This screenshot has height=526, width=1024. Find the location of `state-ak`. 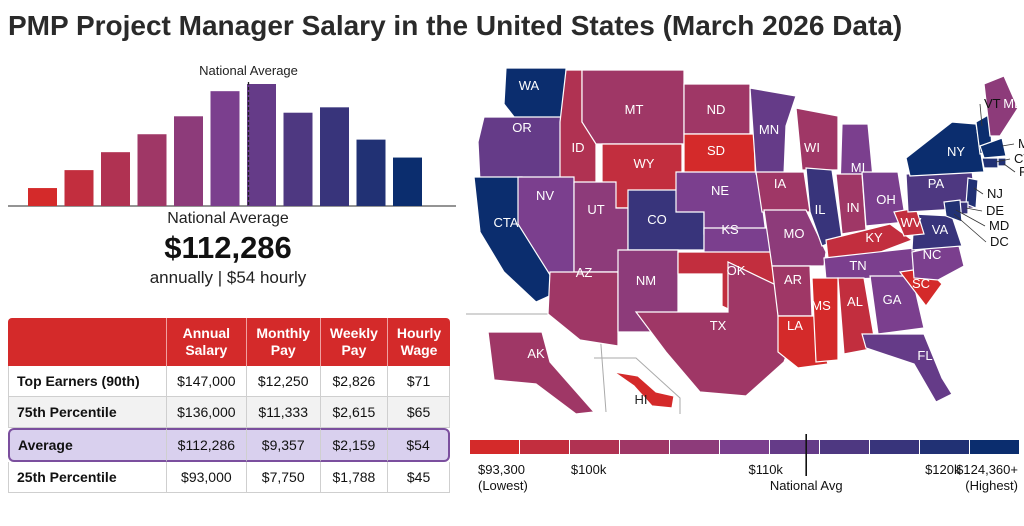

state-ak is located at coordinates (541, 373).